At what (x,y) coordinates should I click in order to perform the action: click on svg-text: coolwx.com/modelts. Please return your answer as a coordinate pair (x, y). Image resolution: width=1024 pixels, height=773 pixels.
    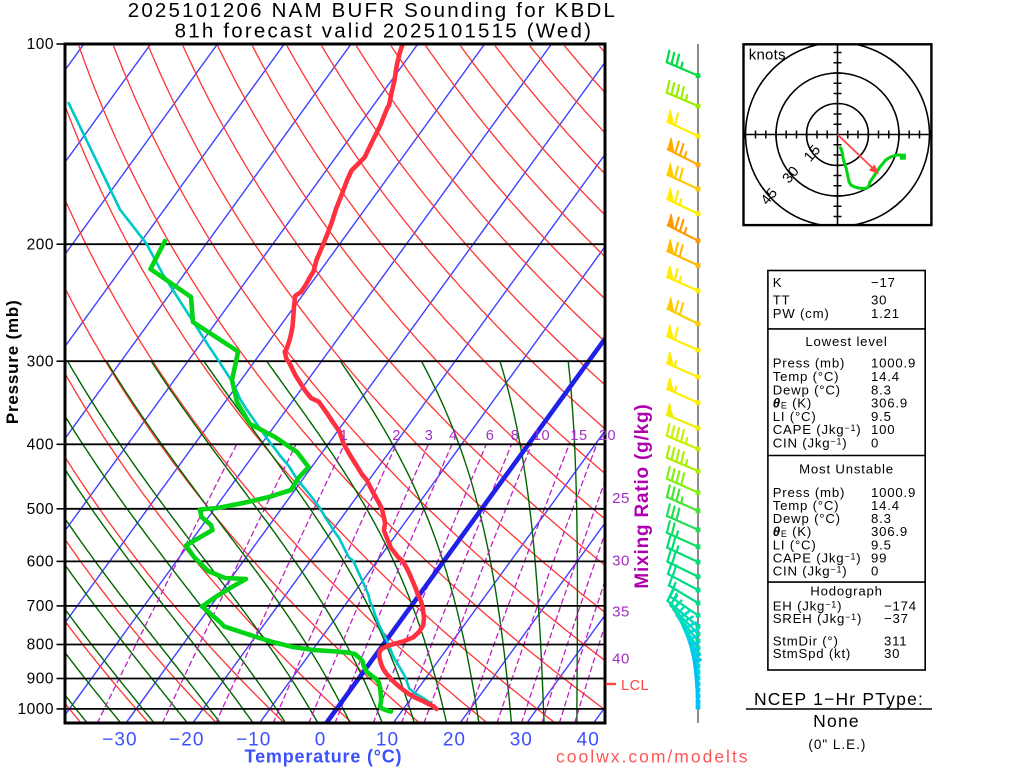
    Looking at the image, I should click on (653, 757).